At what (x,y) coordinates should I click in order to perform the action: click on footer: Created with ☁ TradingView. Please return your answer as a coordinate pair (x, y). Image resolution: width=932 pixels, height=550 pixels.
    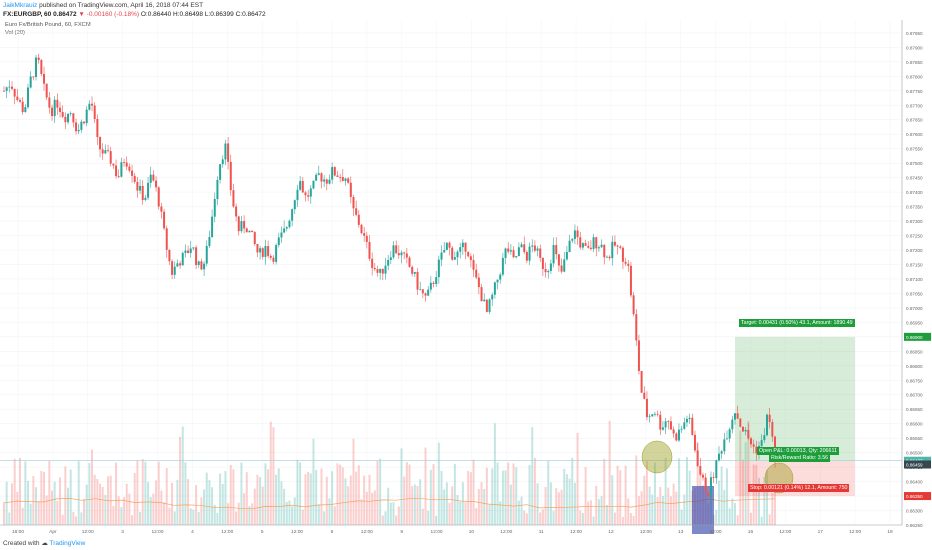
    Looking at the image, I should click on (44, 543).